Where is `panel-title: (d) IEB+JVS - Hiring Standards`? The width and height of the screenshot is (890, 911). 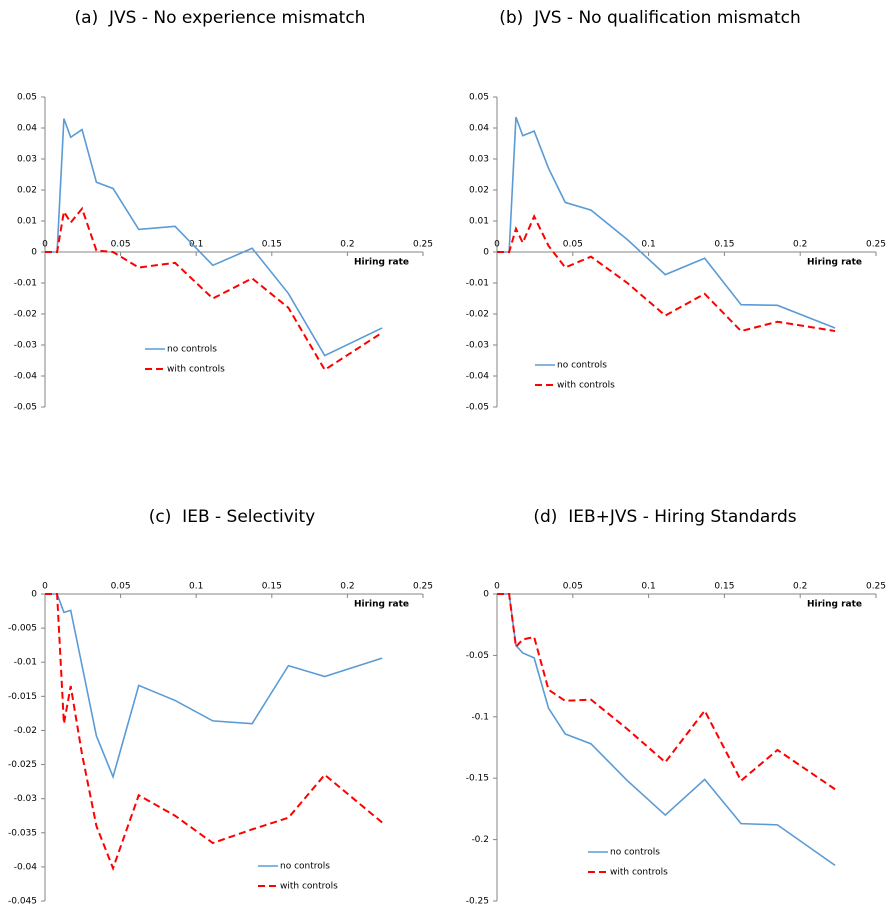 panel-title: (d) IEB+JVS - Hiring Standards is located at coordinates (664, 517).